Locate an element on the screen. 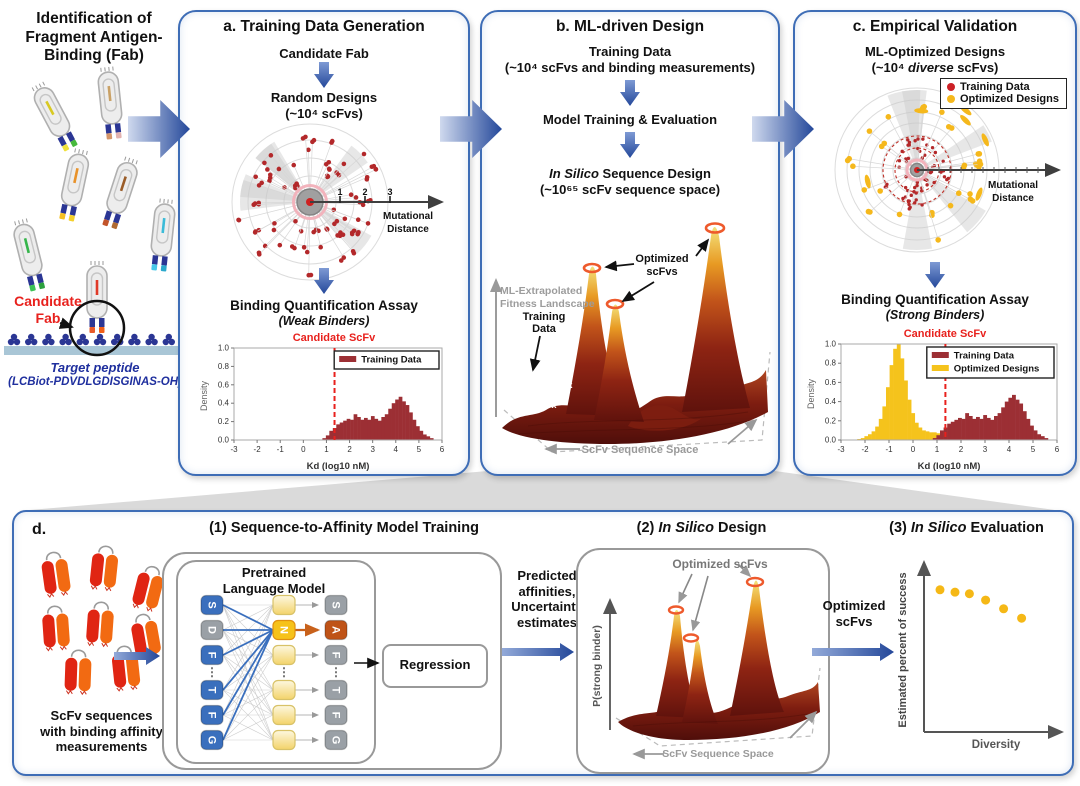 This screenshot has width=1080, height=786. radial-plot-dots is located at coordinates (947, 170).